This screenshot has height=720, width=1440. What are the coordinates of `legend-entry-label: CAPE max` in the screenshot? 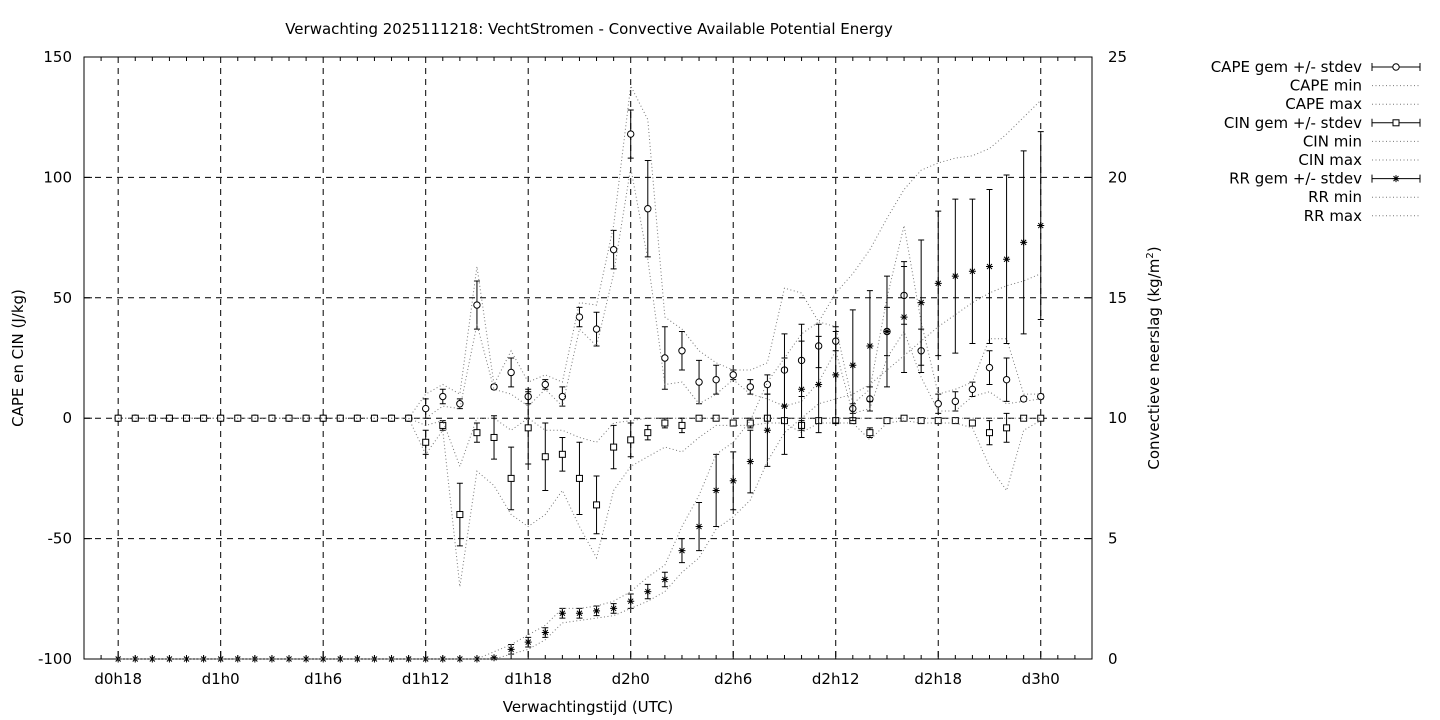 It's located at (1323, 104).